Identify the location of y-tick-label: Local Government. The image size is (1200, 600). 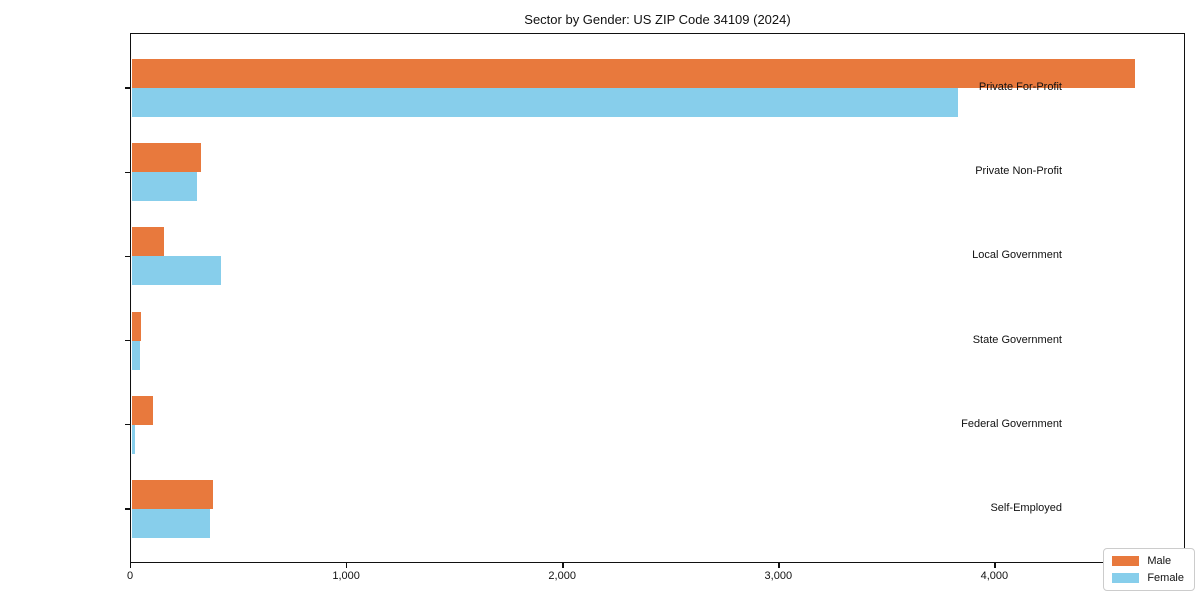
(1017, 255).